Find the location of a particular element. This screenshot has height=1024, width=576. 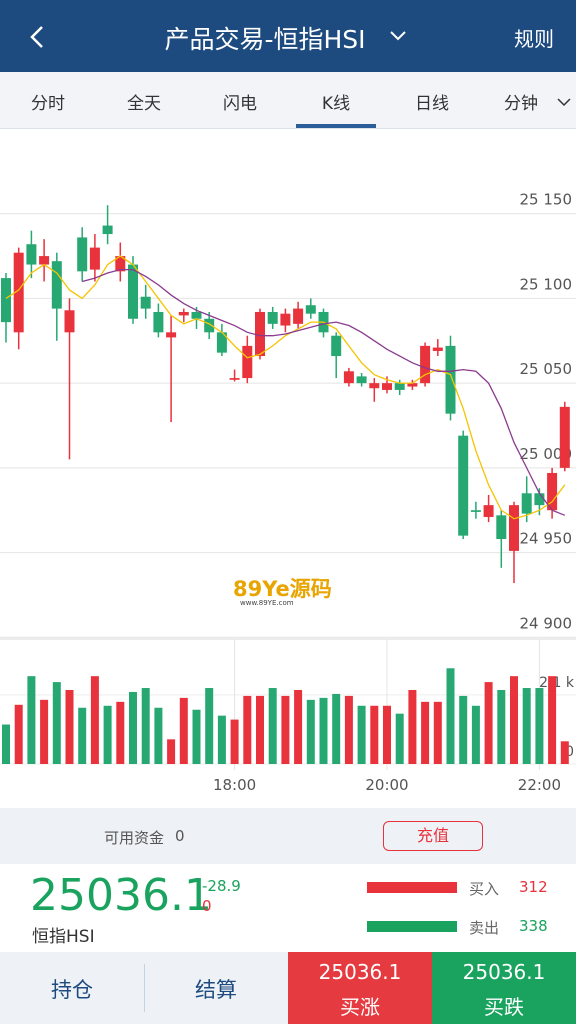

title-chevron is located at coordinates (398, 36).